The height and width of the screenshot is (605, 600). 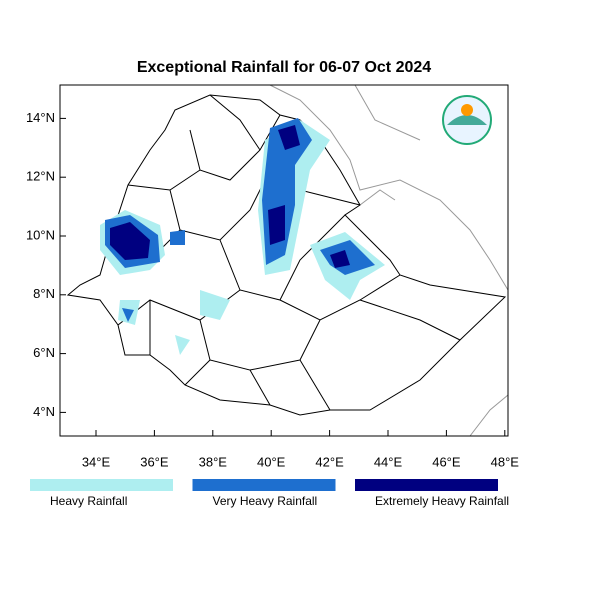 What do you see at coordinates (213, 461) in the screenshot?
I see `lon-tick-label: 38°E` at bounding box center [213, 461].